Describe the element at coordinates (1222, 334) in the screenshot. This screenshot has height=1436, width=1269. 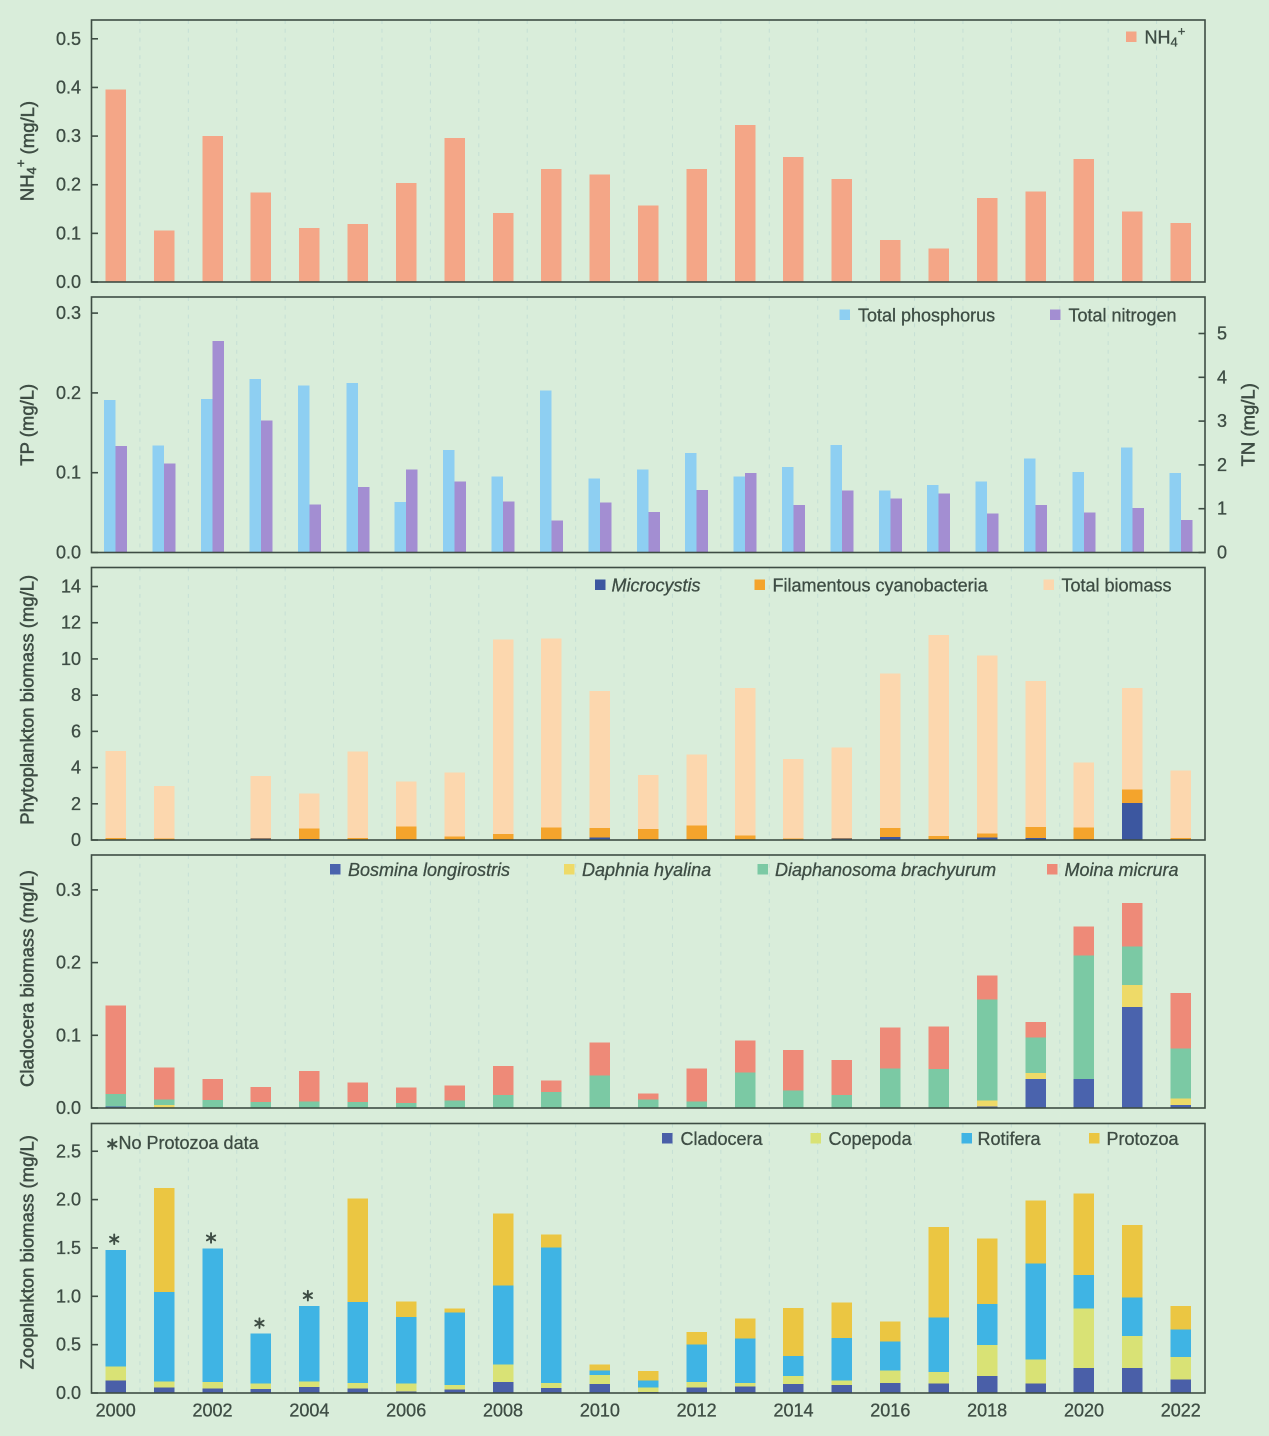
I see `svg-text: 5` at that location.